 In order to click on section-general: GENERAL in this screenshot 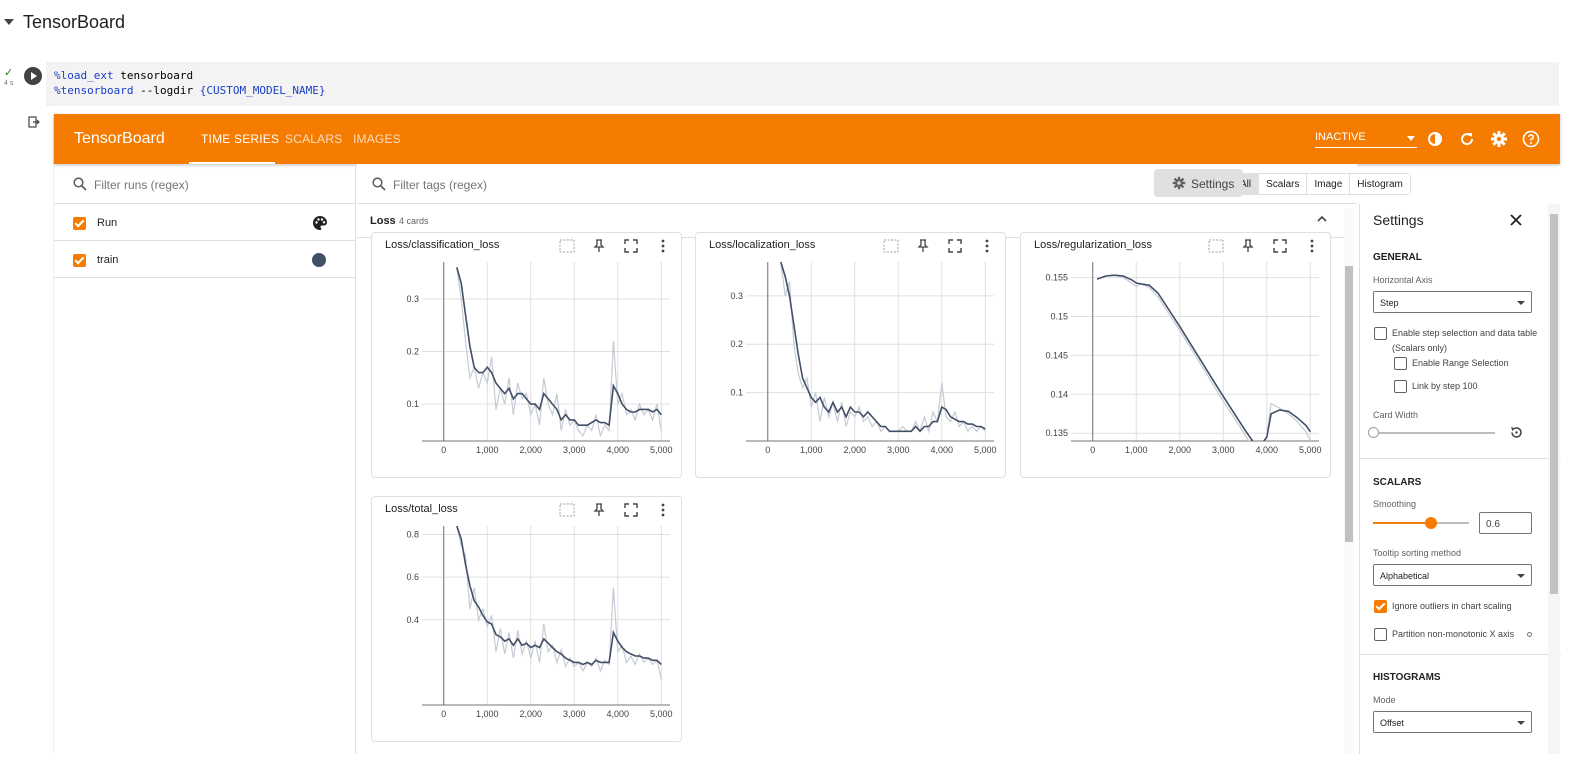, I will do `click(1397, 257)`.